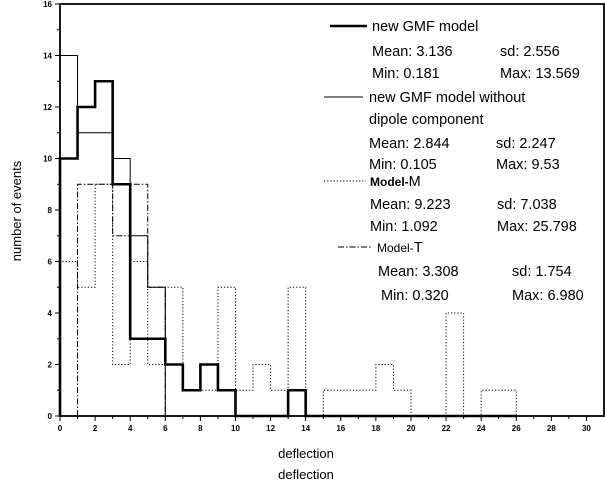 This screenshot has width=605, height=489. Describe the element at coordinates (446, 428) in the screenshot. I see `x-tick-label: 22` at that location.